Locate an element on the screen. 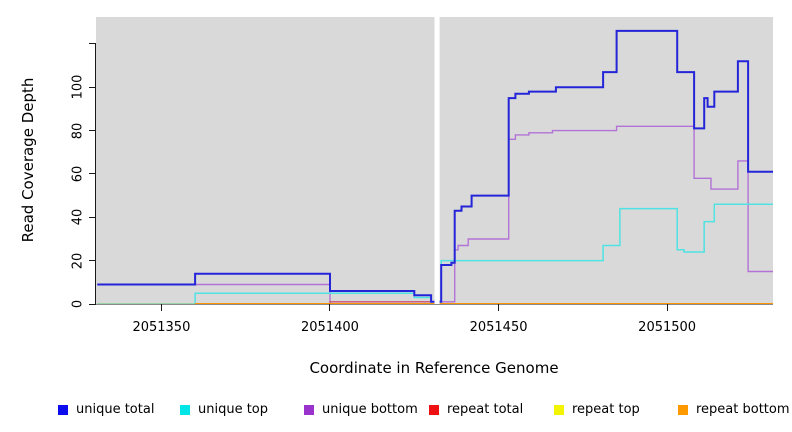  x-axis-line is located at coordinates (434, 304).